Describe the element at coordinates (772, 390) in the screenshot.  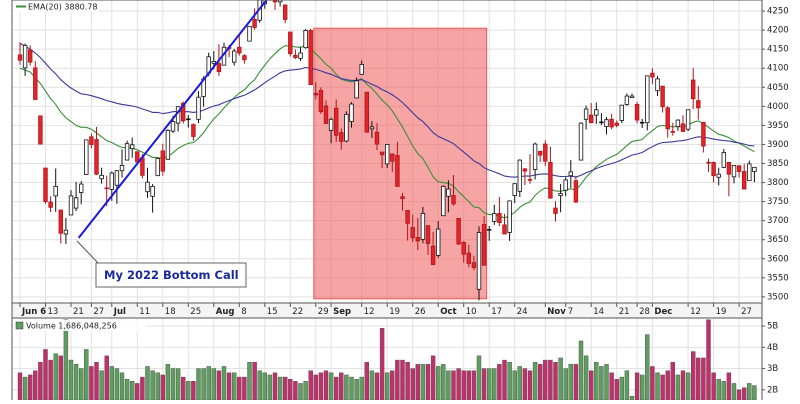
I see `y-tick-label: 2B` at that location.